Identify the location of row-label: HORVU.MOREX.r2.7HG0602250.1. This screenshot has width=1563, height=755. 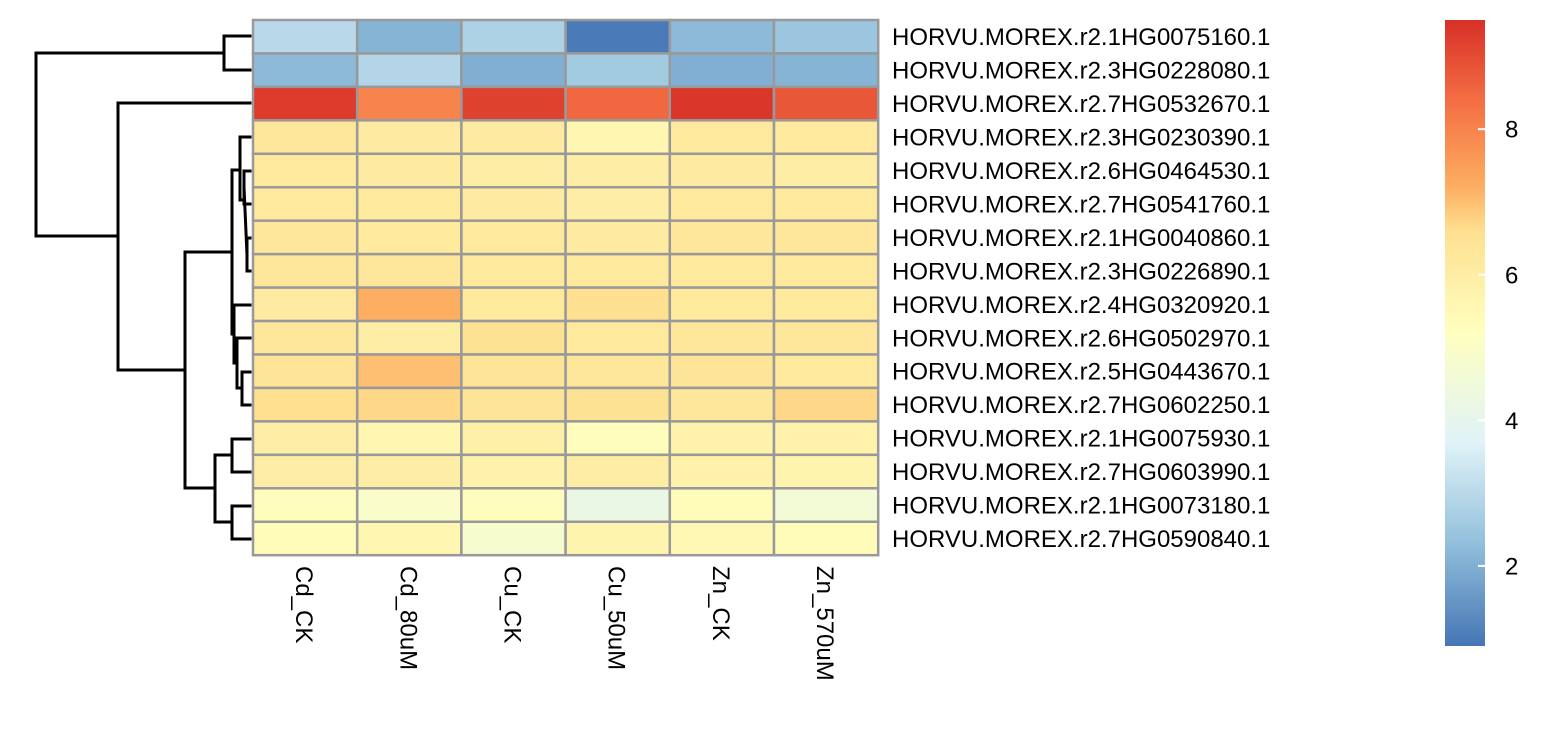
(1081, 405).